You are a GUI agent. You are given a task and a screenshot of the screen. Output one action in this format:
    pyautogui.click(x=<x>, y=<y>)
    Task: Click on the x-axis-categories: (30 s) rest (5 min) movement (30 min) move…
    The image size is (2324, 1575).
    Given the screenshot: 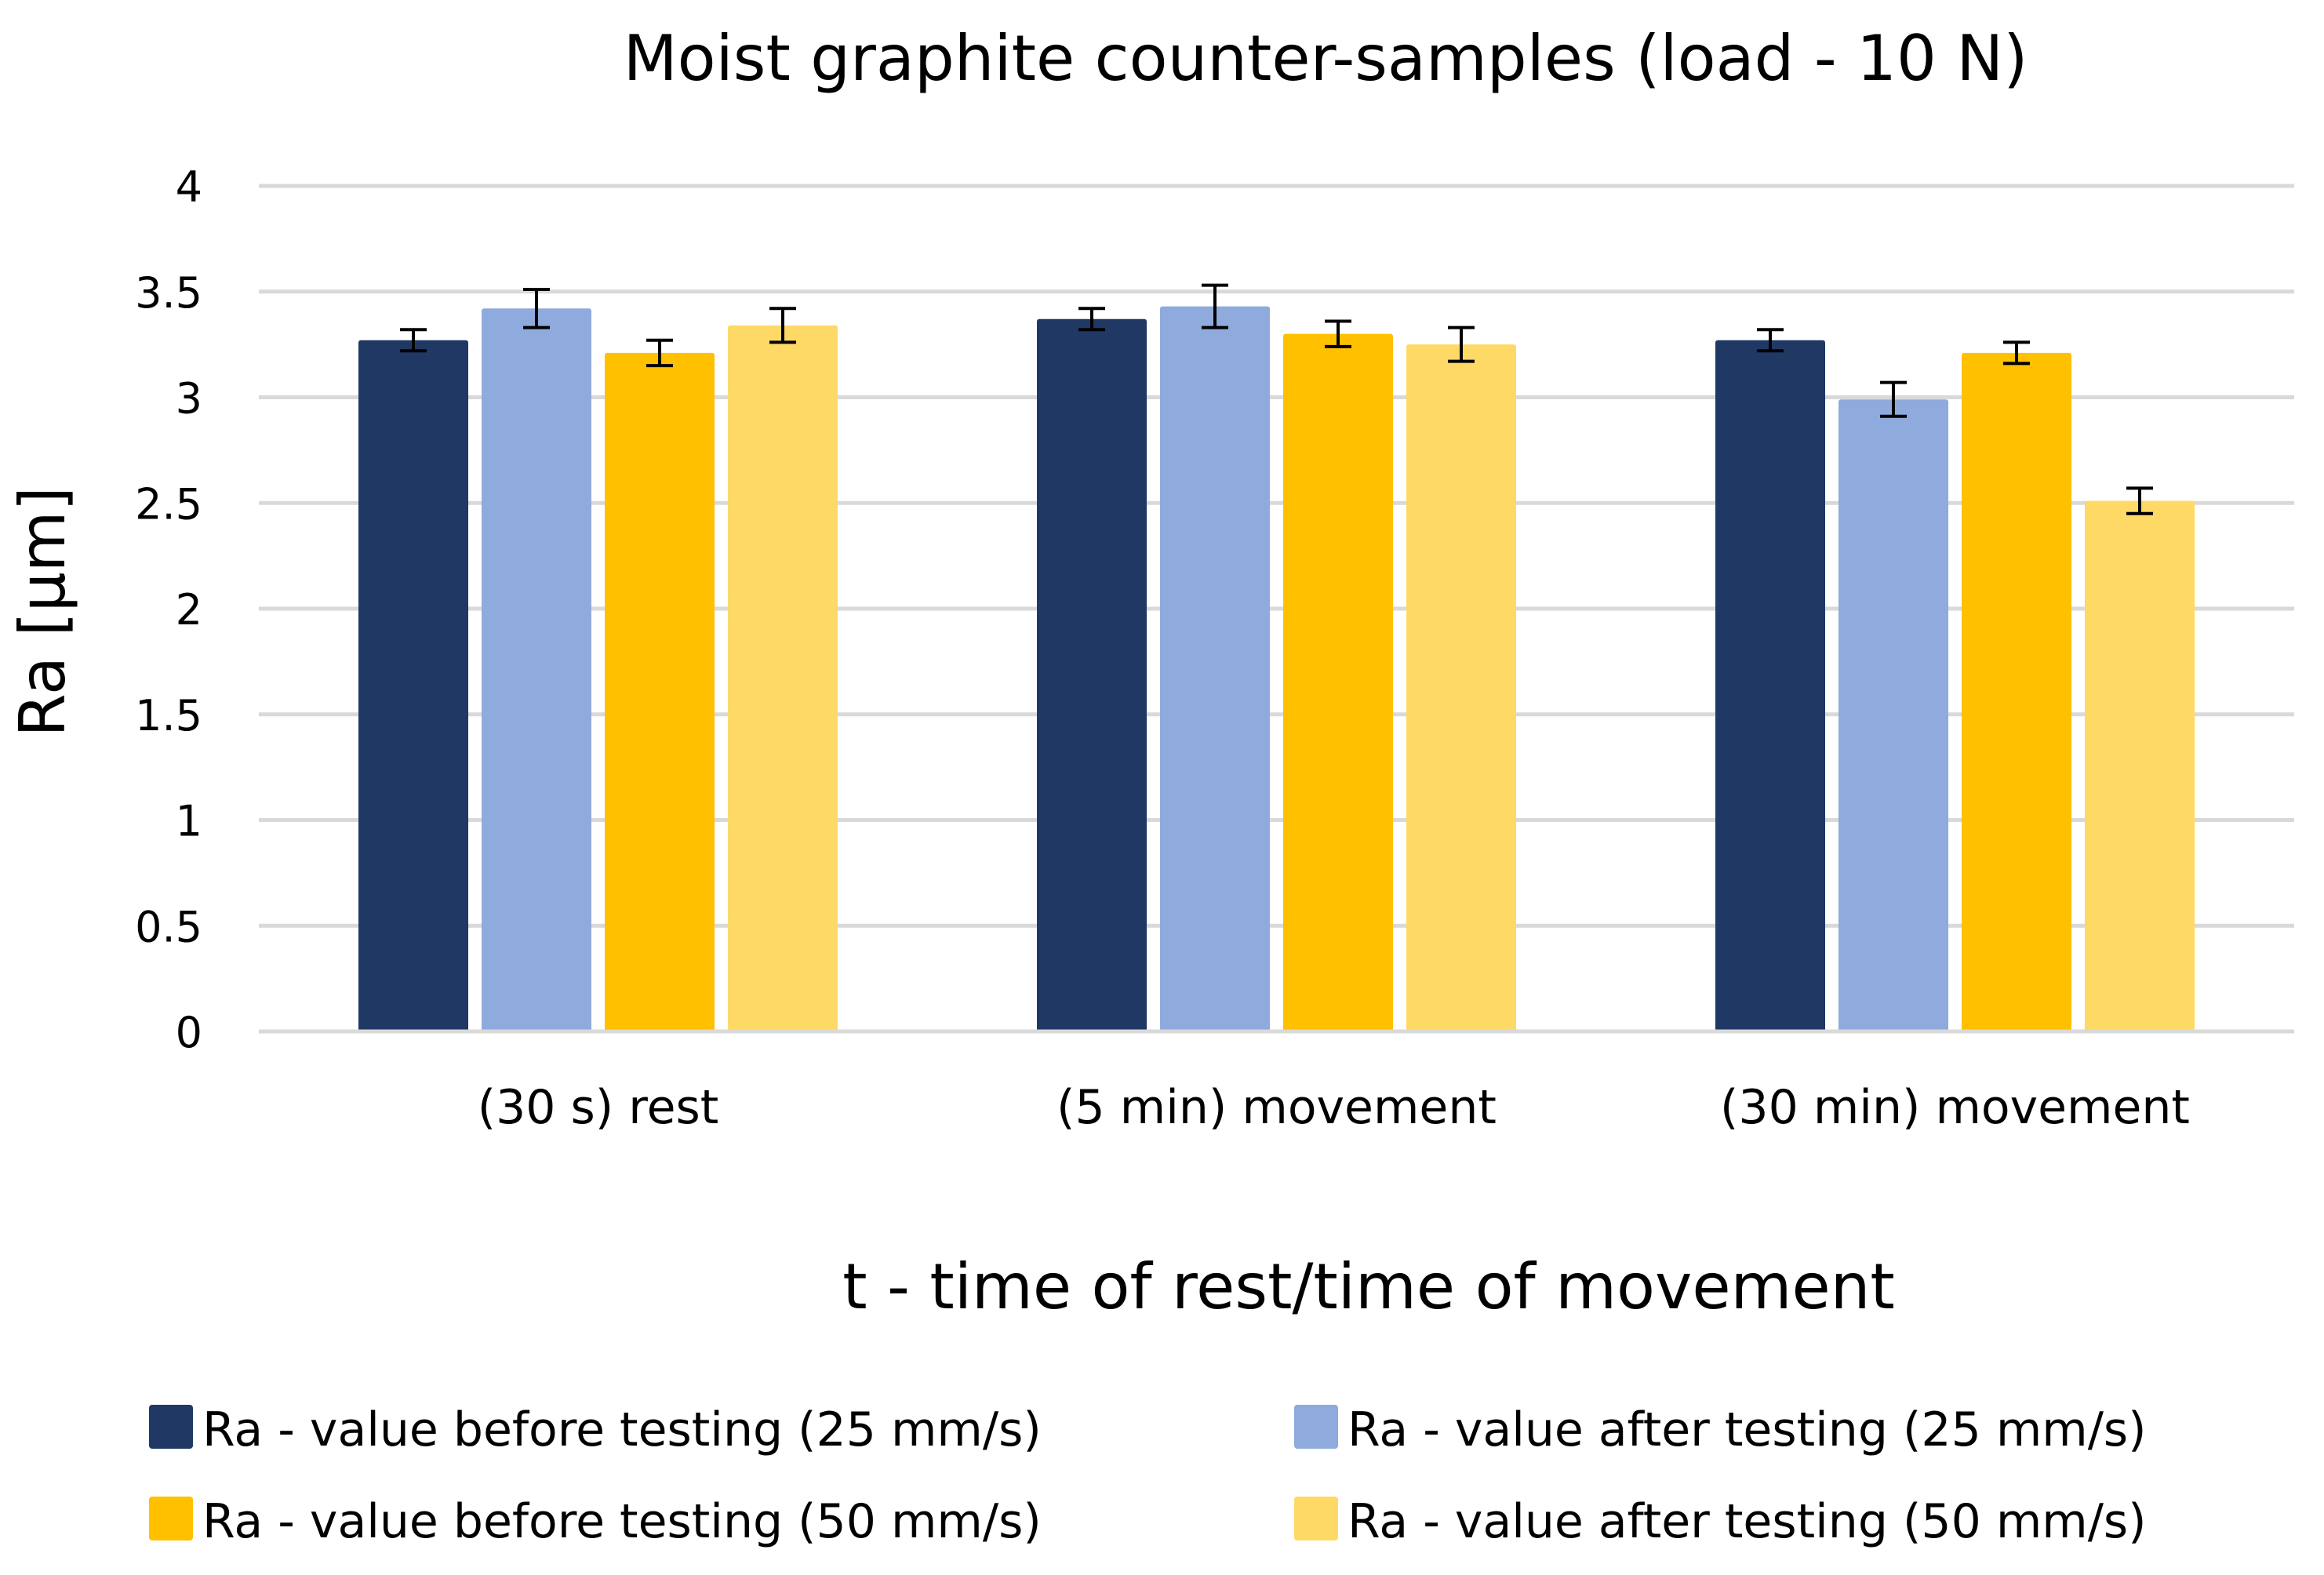 What is the action you would take?
    pyautogui.click(x=1334, y=1107)
    